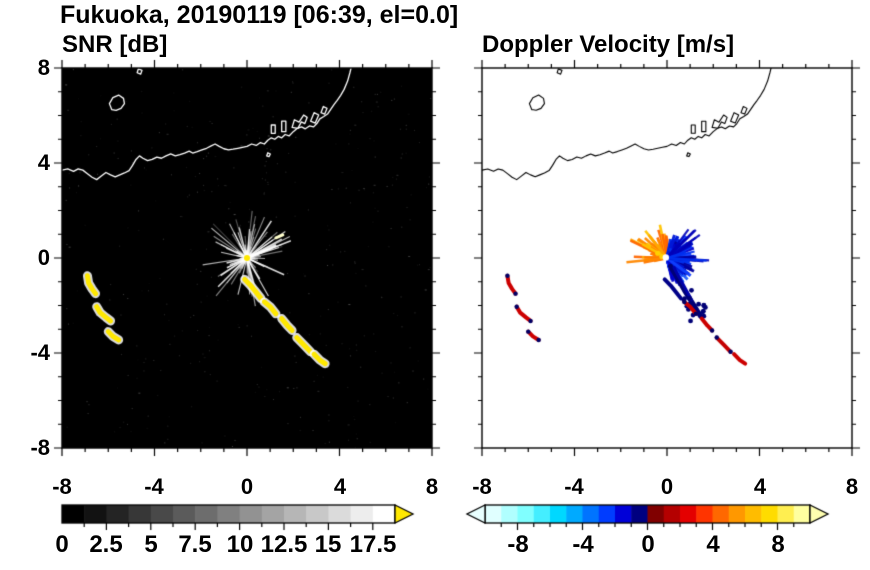 This screenshot has width=870, height=570. I want to click on y-tick-label: -4, so click(40, 352).